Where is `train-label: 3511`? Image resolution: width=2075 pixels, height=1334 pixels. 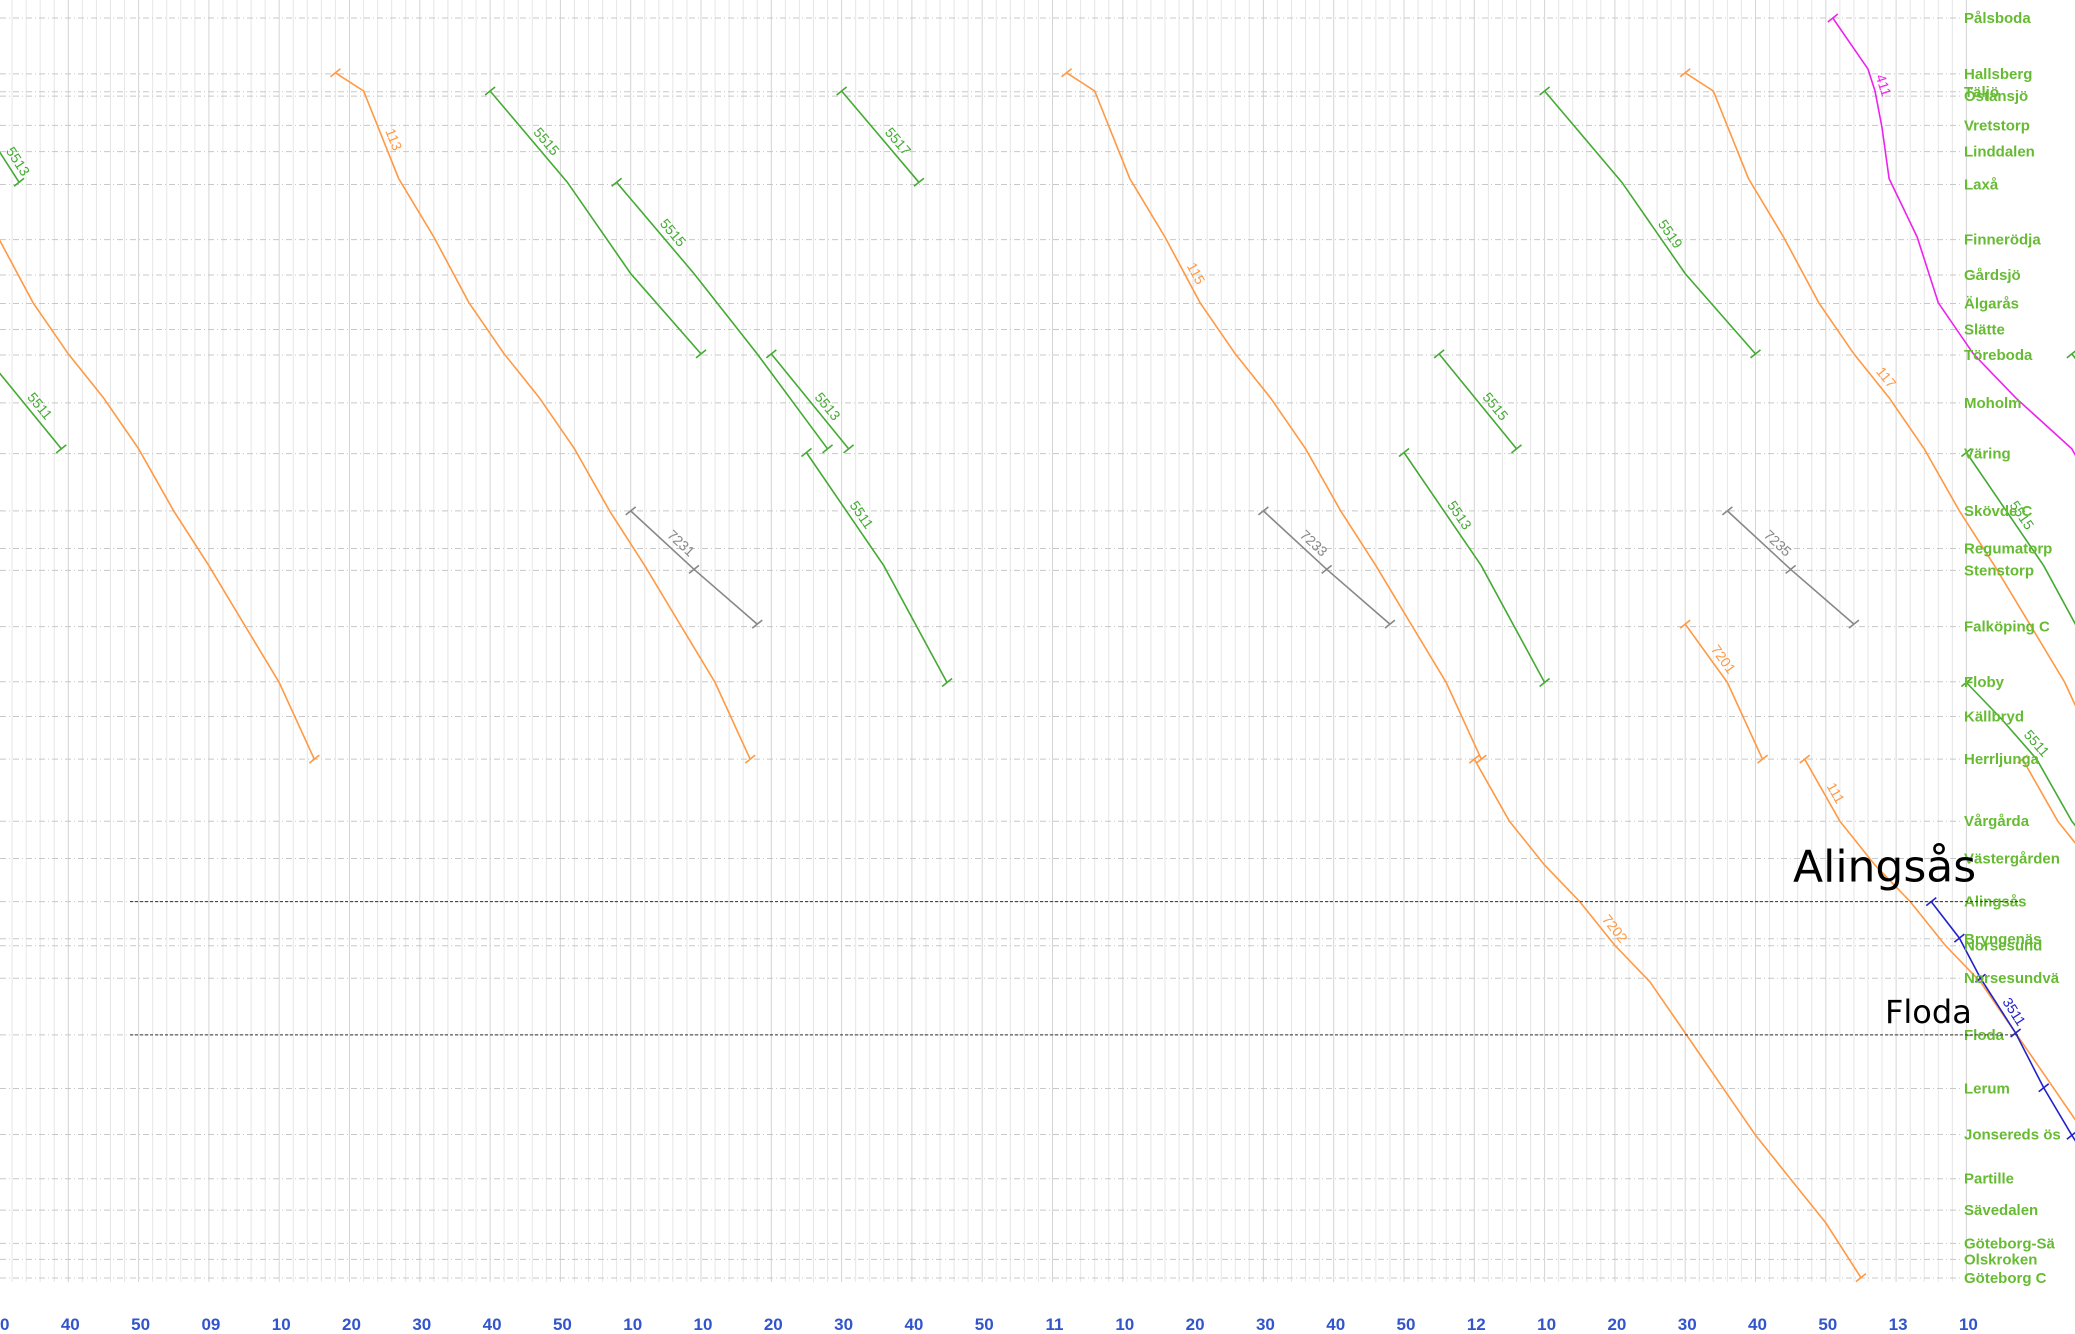
train-label: 3511 is located at coordinates (2014, 1012).